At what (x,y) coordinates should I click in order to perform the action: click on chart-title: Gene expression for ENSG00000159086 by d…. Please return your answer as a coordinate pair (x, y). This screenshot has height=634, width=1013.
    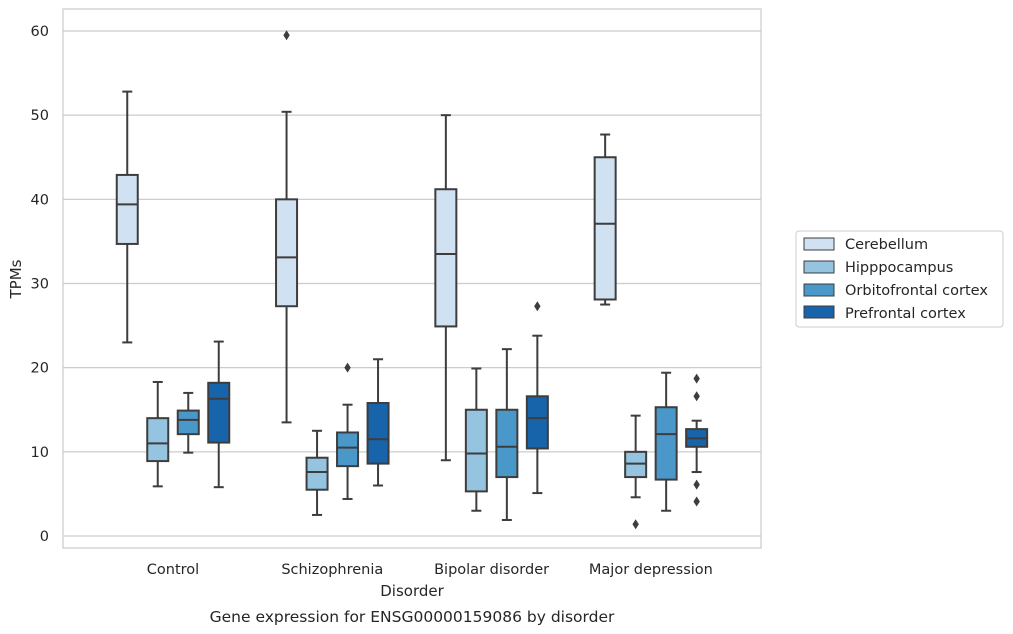
    Looking at the image, I should click on (412, 617).